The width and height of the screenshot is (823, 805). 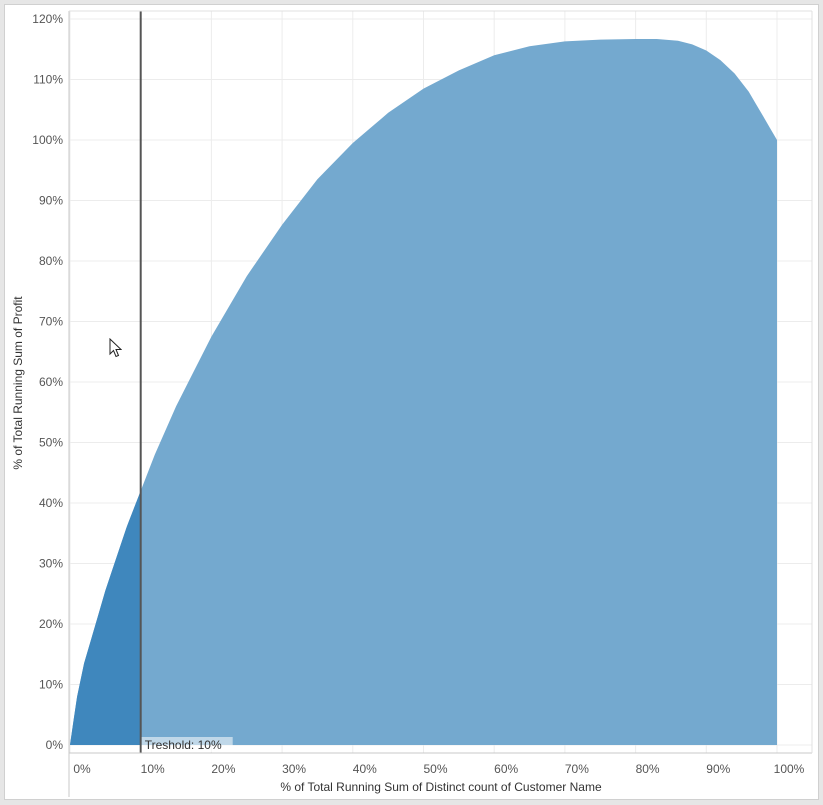 What do you see at coordinates (51, 322) in the screenshot?
I see `y-tick-label: 70%` at bounding box center [51, 322].